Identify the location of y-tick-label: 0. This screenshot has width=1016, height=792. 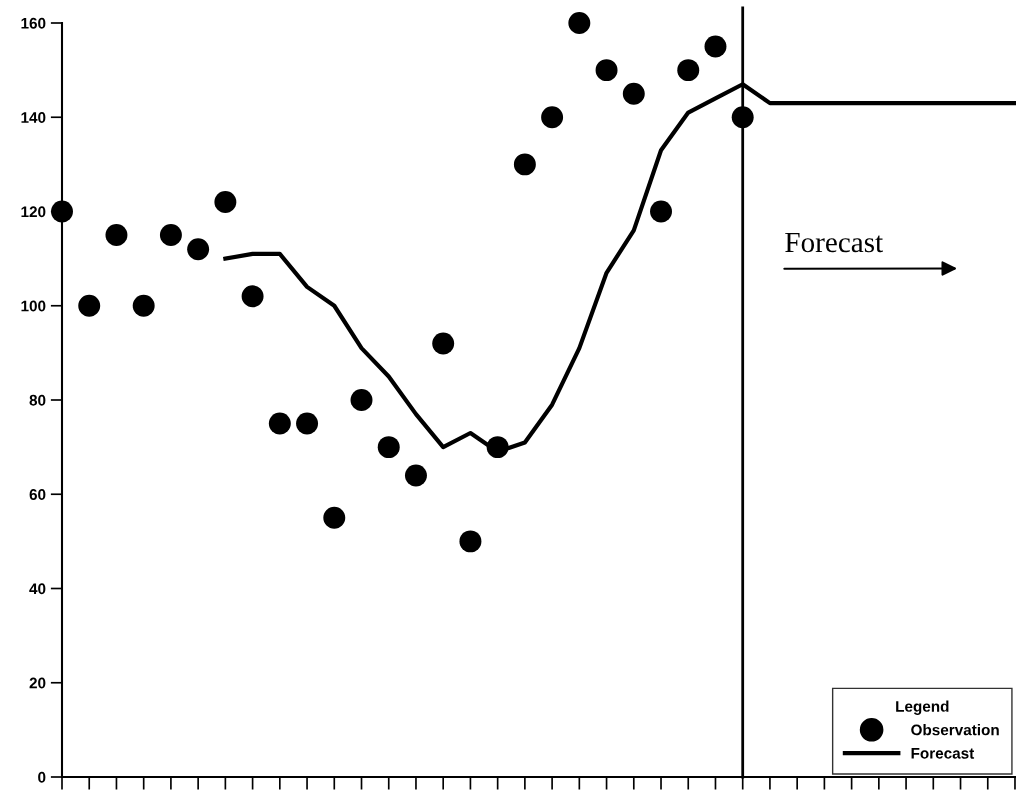
(42, 777).